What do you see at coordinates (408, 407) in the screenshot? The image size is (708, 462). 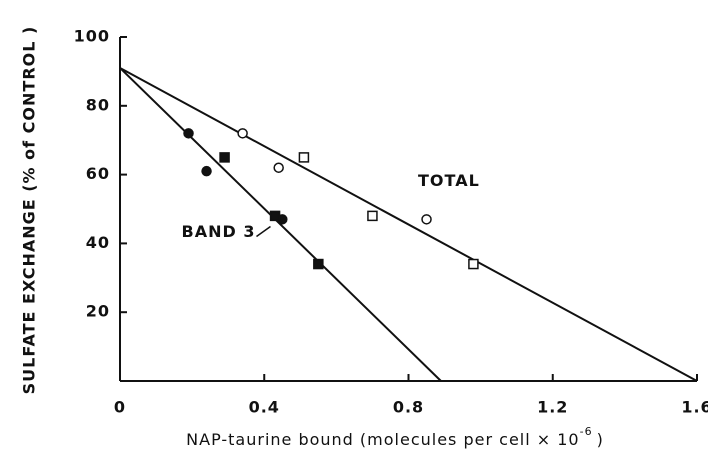 I see `x-tick-label: 0.8` at bounding box center [408, 407].